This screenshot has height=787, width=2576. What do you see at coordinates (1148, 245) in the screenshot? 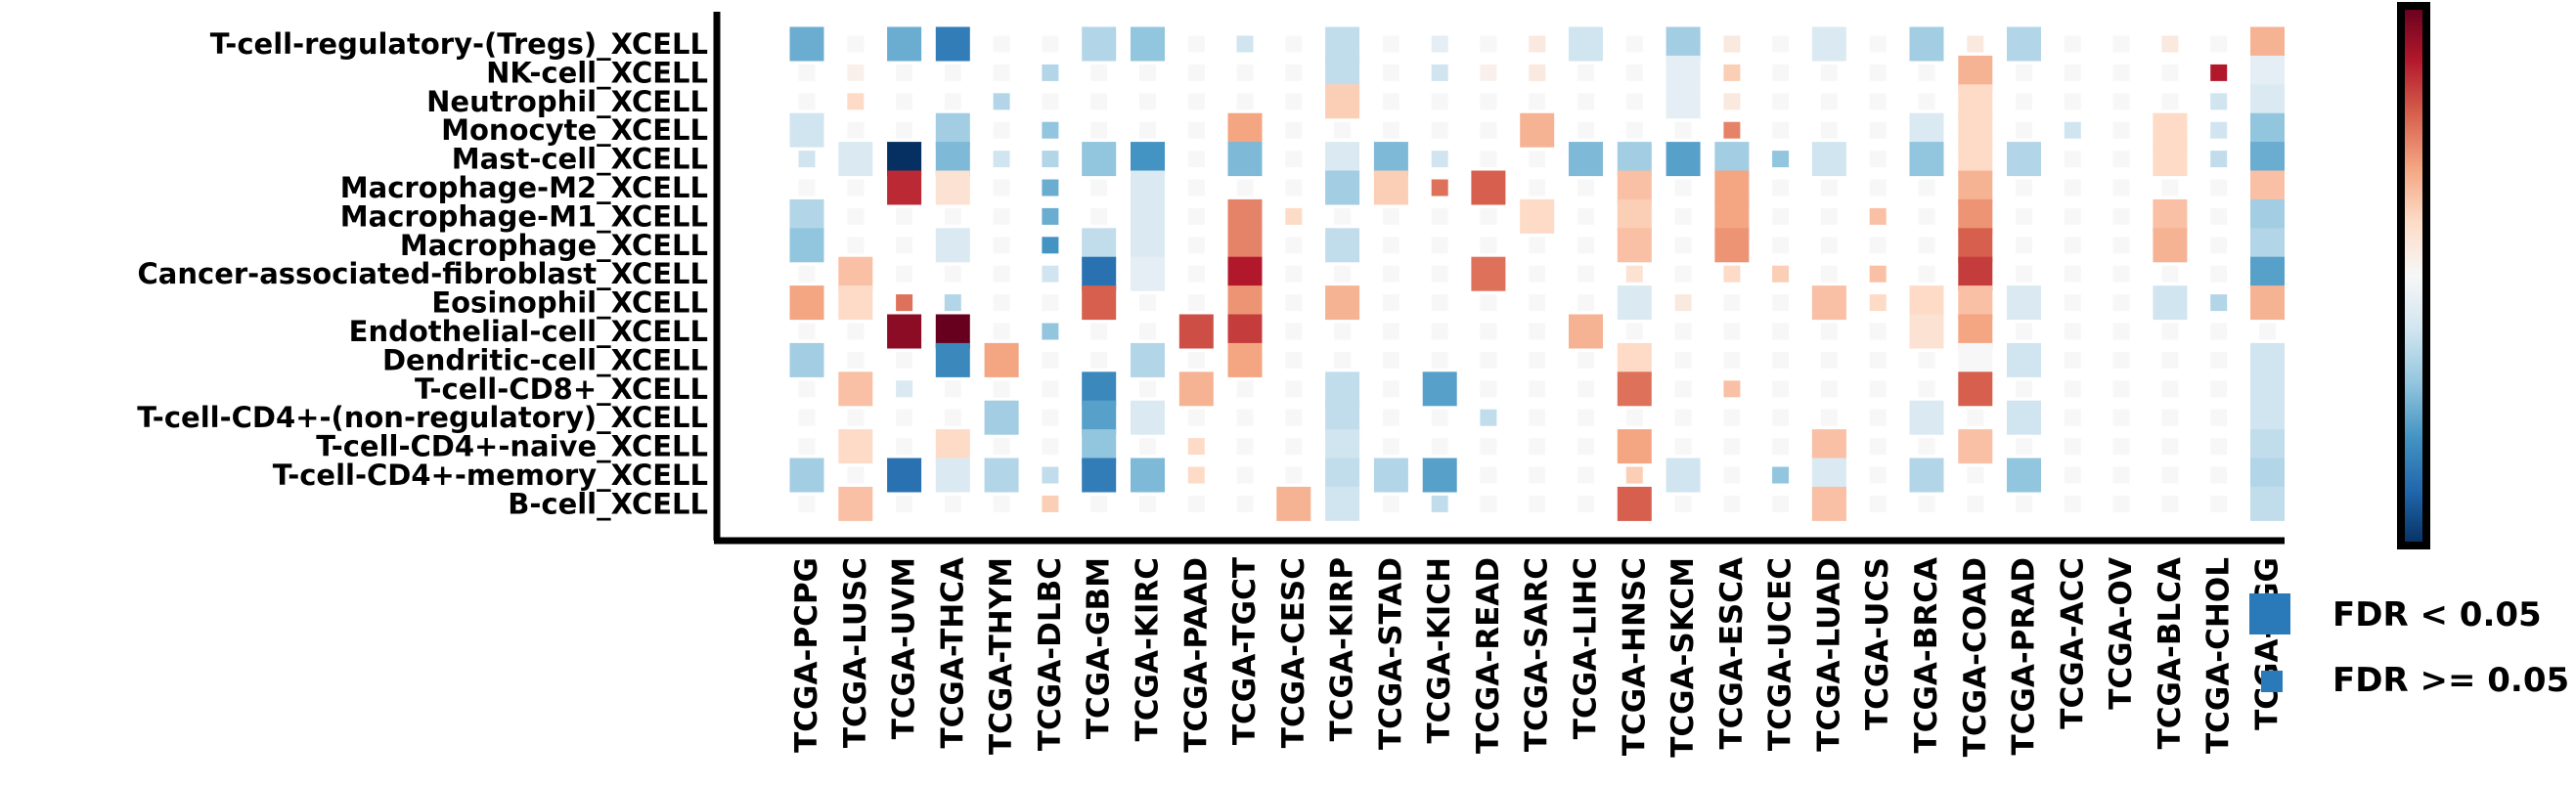
I see `heatmap-cell-macrophage-xcell-tcga-kirc` at bounding box center [1148, 245].